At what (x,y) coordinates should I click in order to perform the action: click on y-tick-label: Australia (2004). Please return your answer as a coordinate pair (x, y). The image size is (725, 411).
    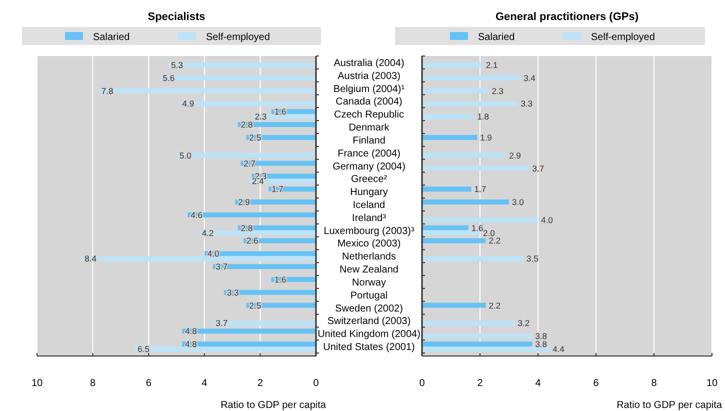
    Looking at the image, I should click on (369, 63).